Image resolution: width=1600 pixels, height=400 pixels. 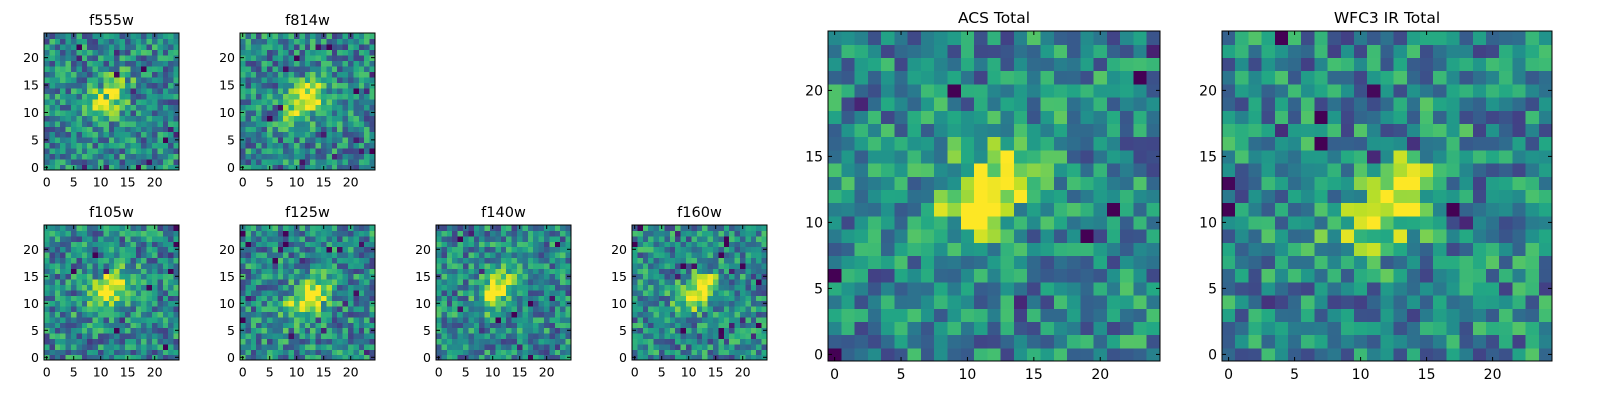 What do you see at coordinates (31, 112) in the screenshot?
I see `y-tick-label: 10` at bounding box center [31, 112].